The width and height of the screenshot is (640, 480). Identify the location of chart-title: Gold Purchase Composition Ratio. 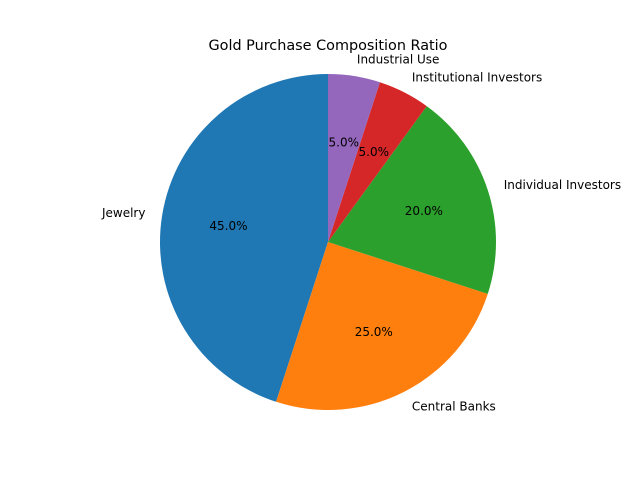
(328, 46).